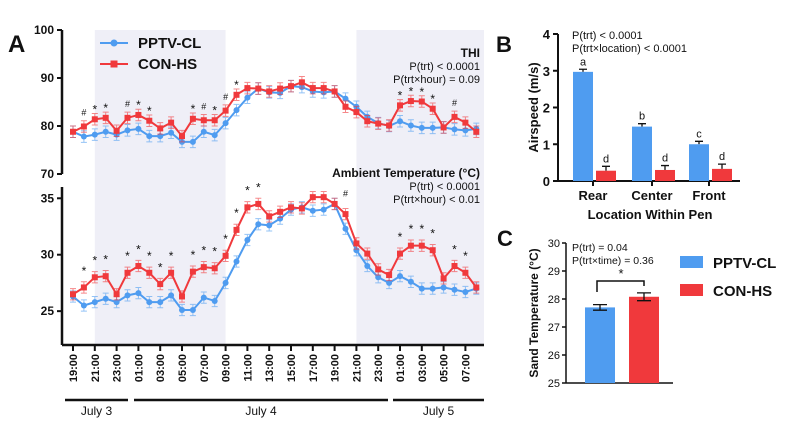  I want to click on date-label: July 3, so click(97, 411).